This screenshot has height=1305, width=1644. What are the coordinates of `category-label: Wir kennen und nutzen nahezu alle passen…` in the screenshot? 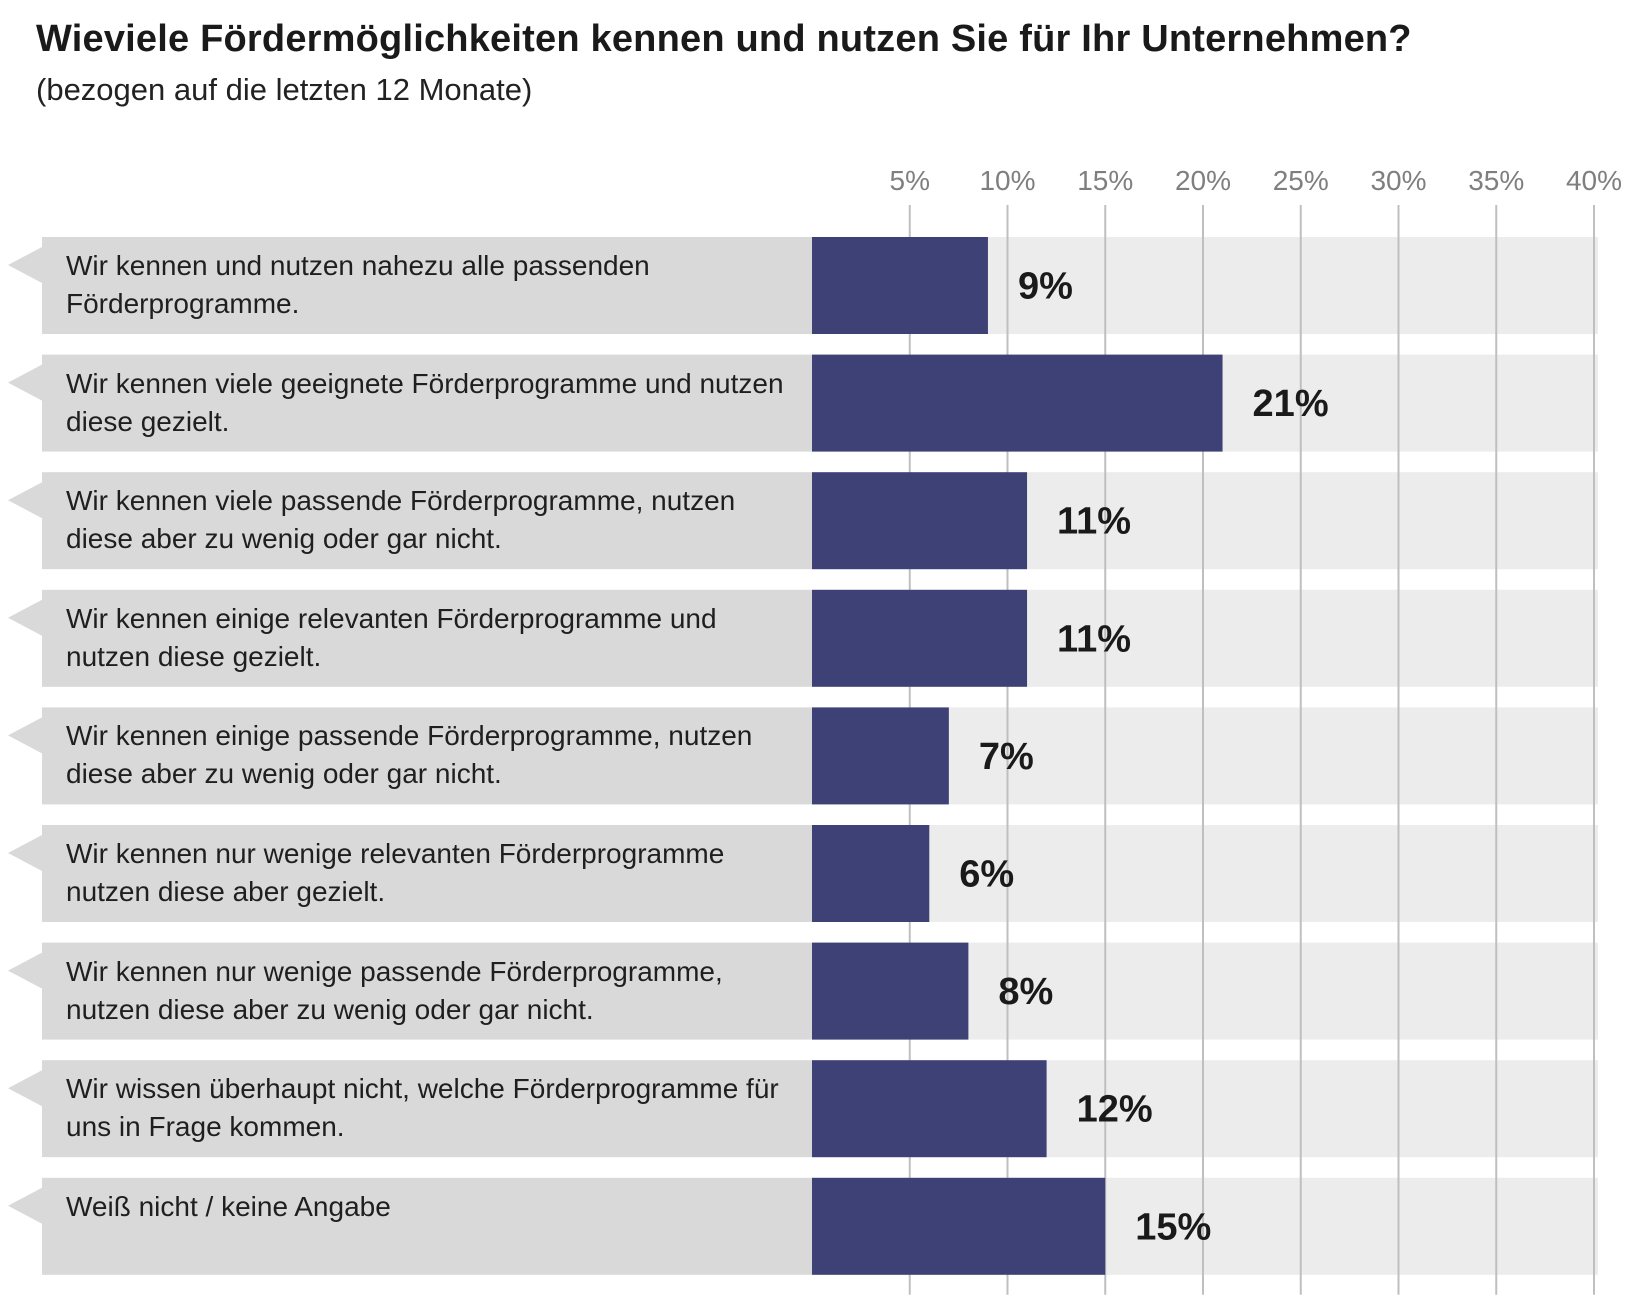 It's located at (358, 284).